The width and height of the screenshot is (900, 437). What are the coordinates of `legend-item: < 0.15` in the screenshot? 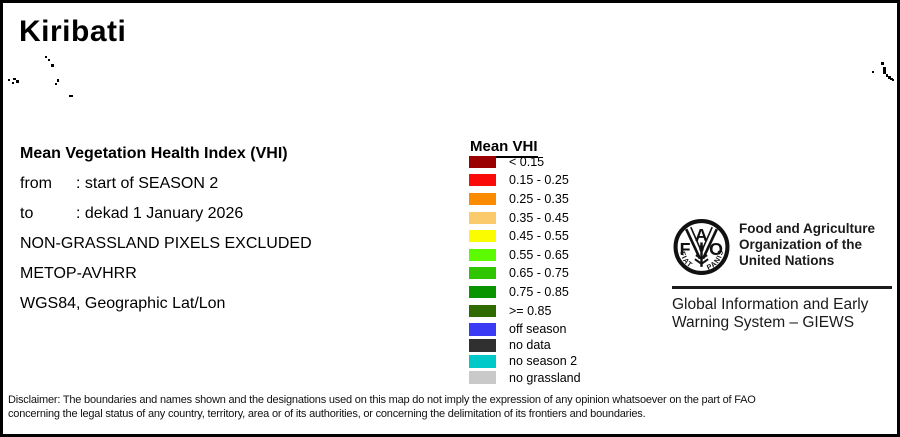 It's located at (519, 162).